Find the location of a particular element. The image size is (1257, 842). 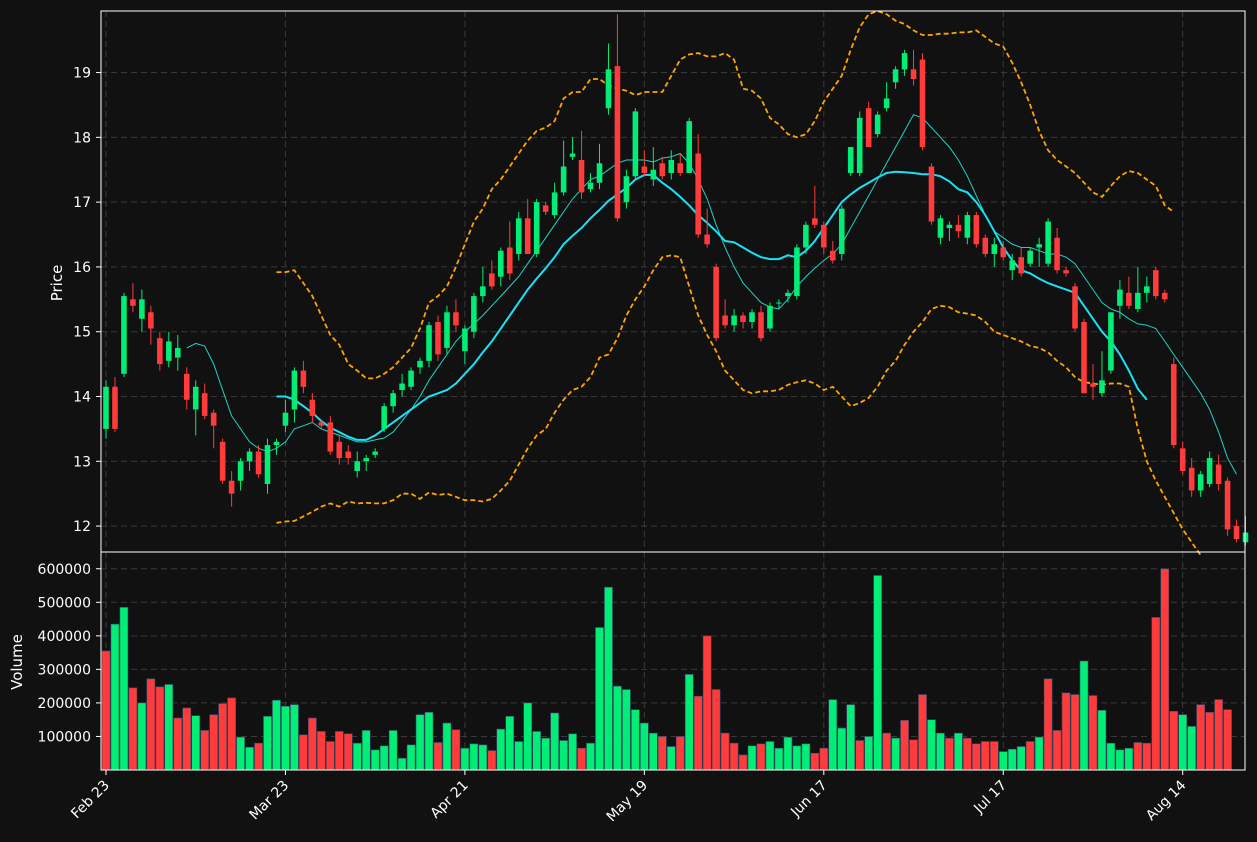

volume-tick-label: 200000 is located at coordinates (64, 704).